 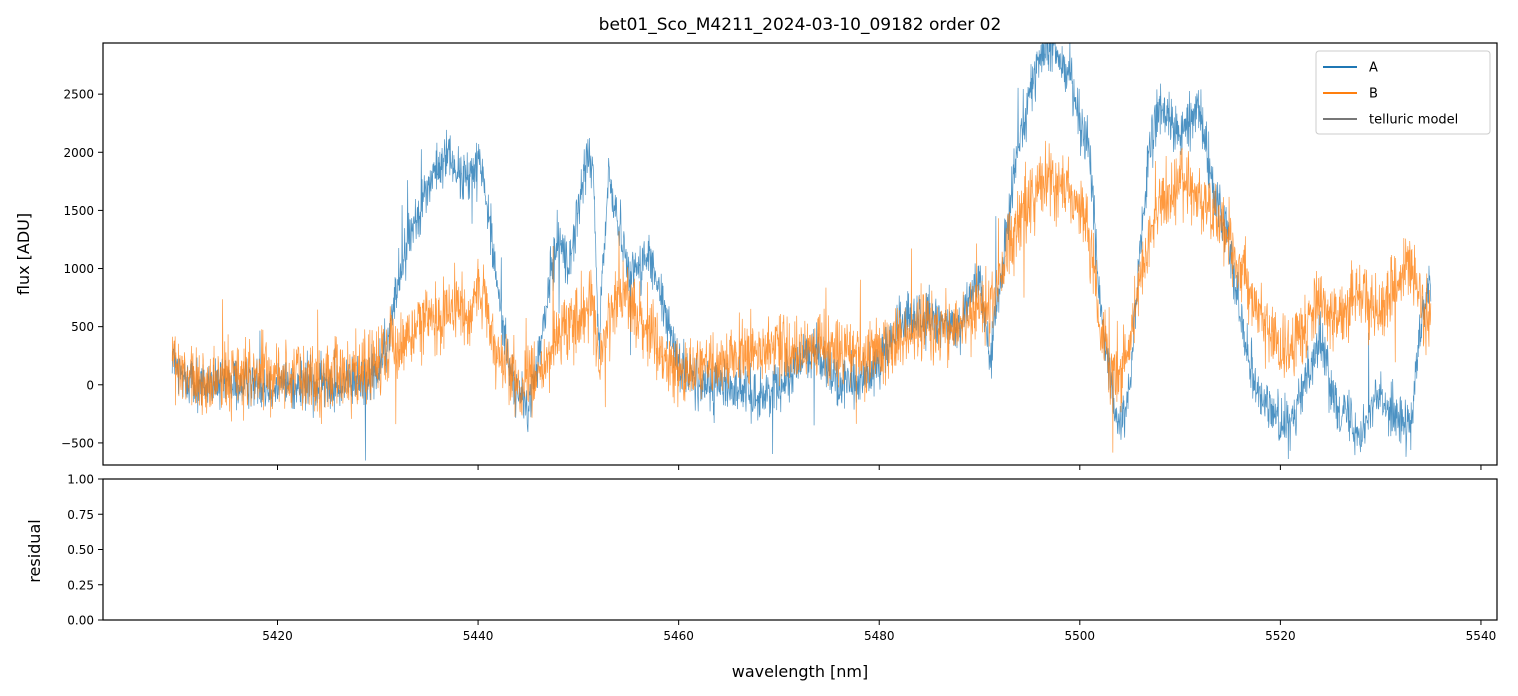 What do you see at coordinates (77, 443) in the screenshot?
I see `y-tick-label: −500` at bounding box center [77, 443].